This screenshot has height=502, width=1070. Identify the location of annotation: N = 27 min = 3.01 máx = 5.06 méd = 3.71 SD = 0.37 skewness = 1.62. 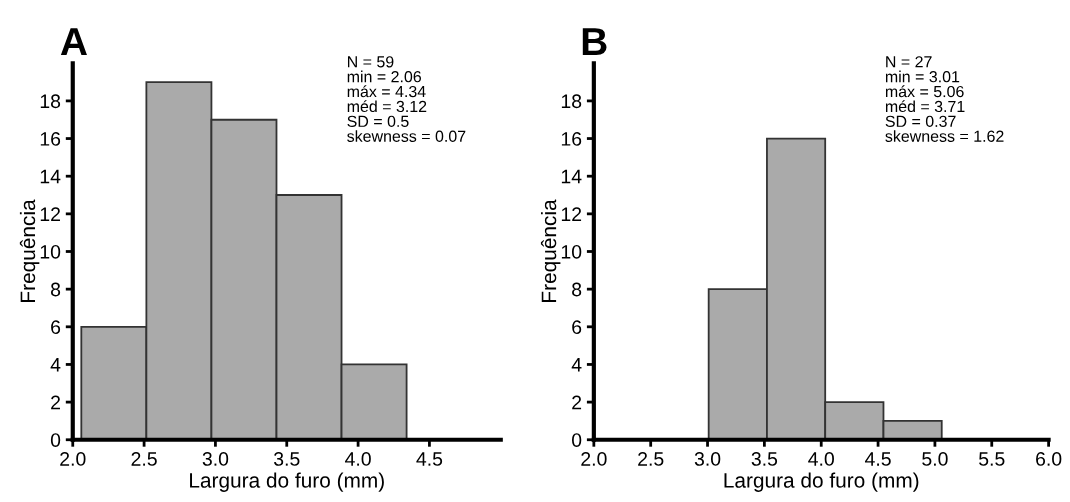
(944, 99).